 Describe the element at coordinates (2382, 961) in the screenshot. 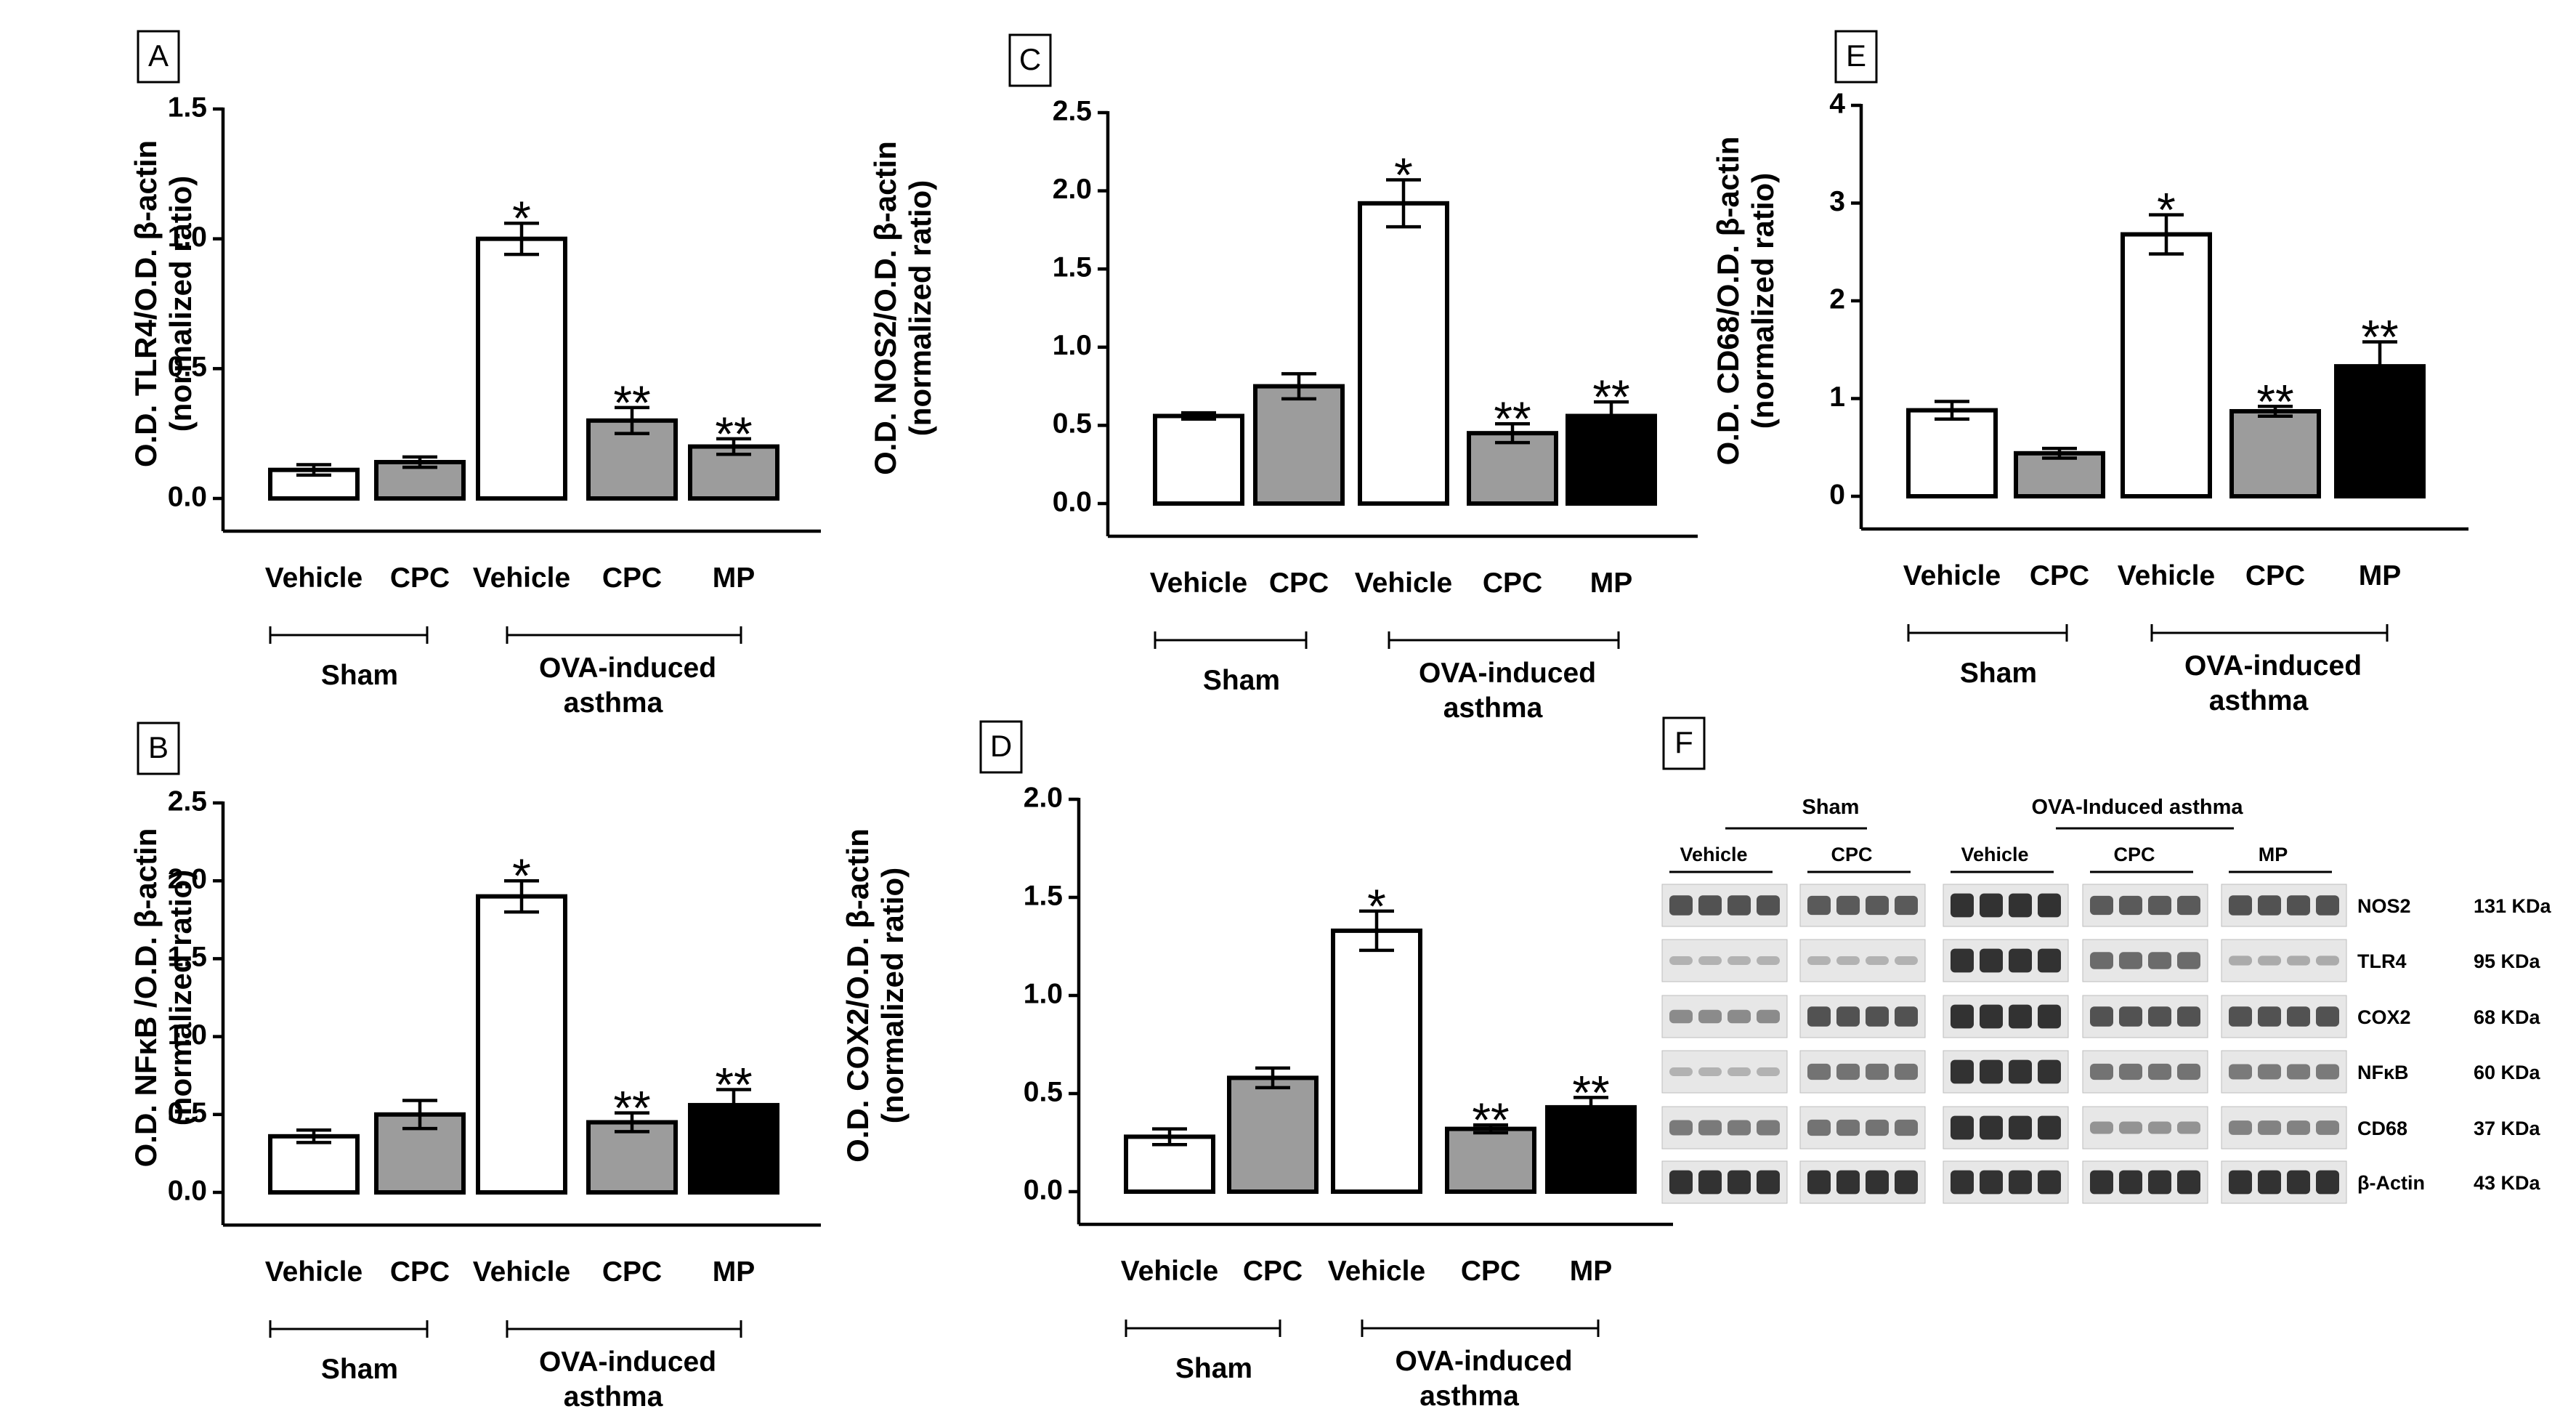

I see `blot-protein-label: TLR4` at that location.